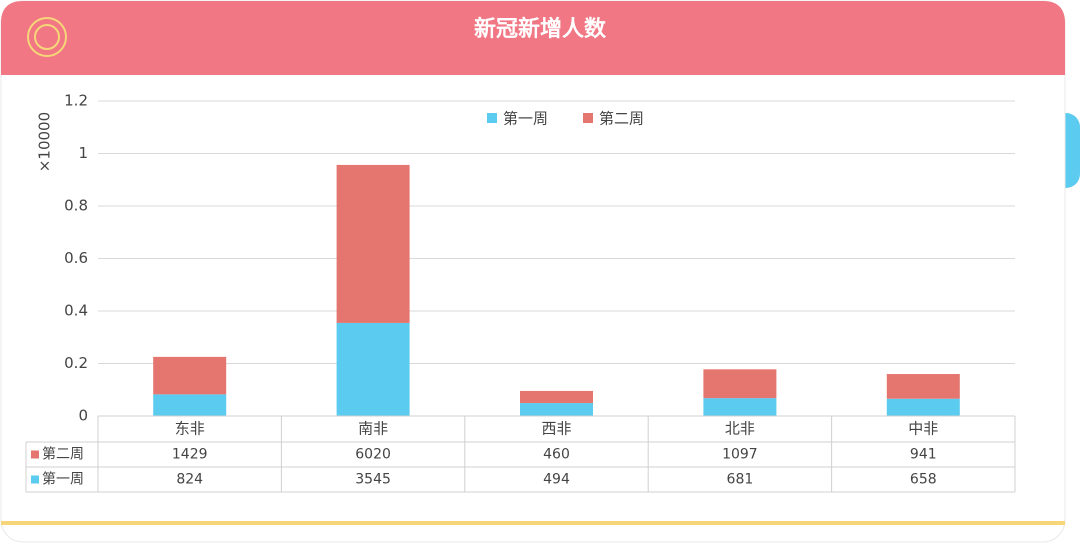 The height and width of the screenshot is (545, 1080). Describe the element at coordinates (76, 258) in the screenshot. I see `y-tick-label: 0.6` at that location.